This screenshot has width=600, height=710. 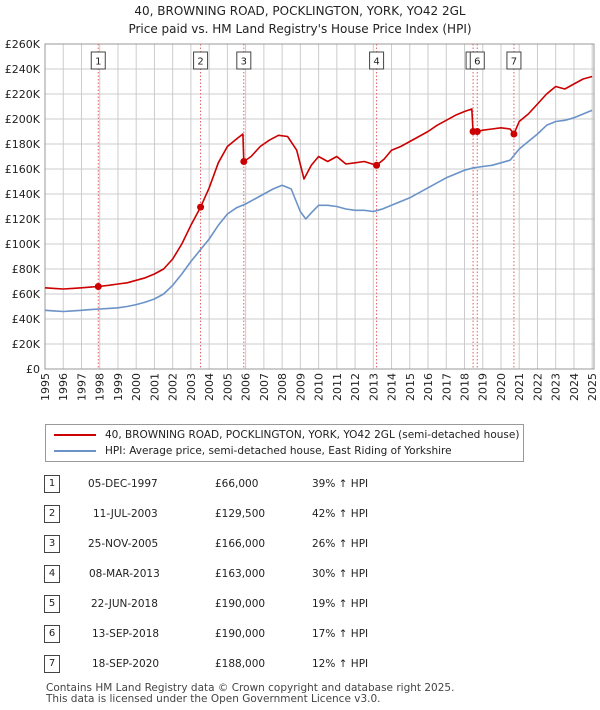 What do you see at coordinates (373, 387) in the screenshot?
I see `x-tick-label: 2013` at bounding box center [373, 387].